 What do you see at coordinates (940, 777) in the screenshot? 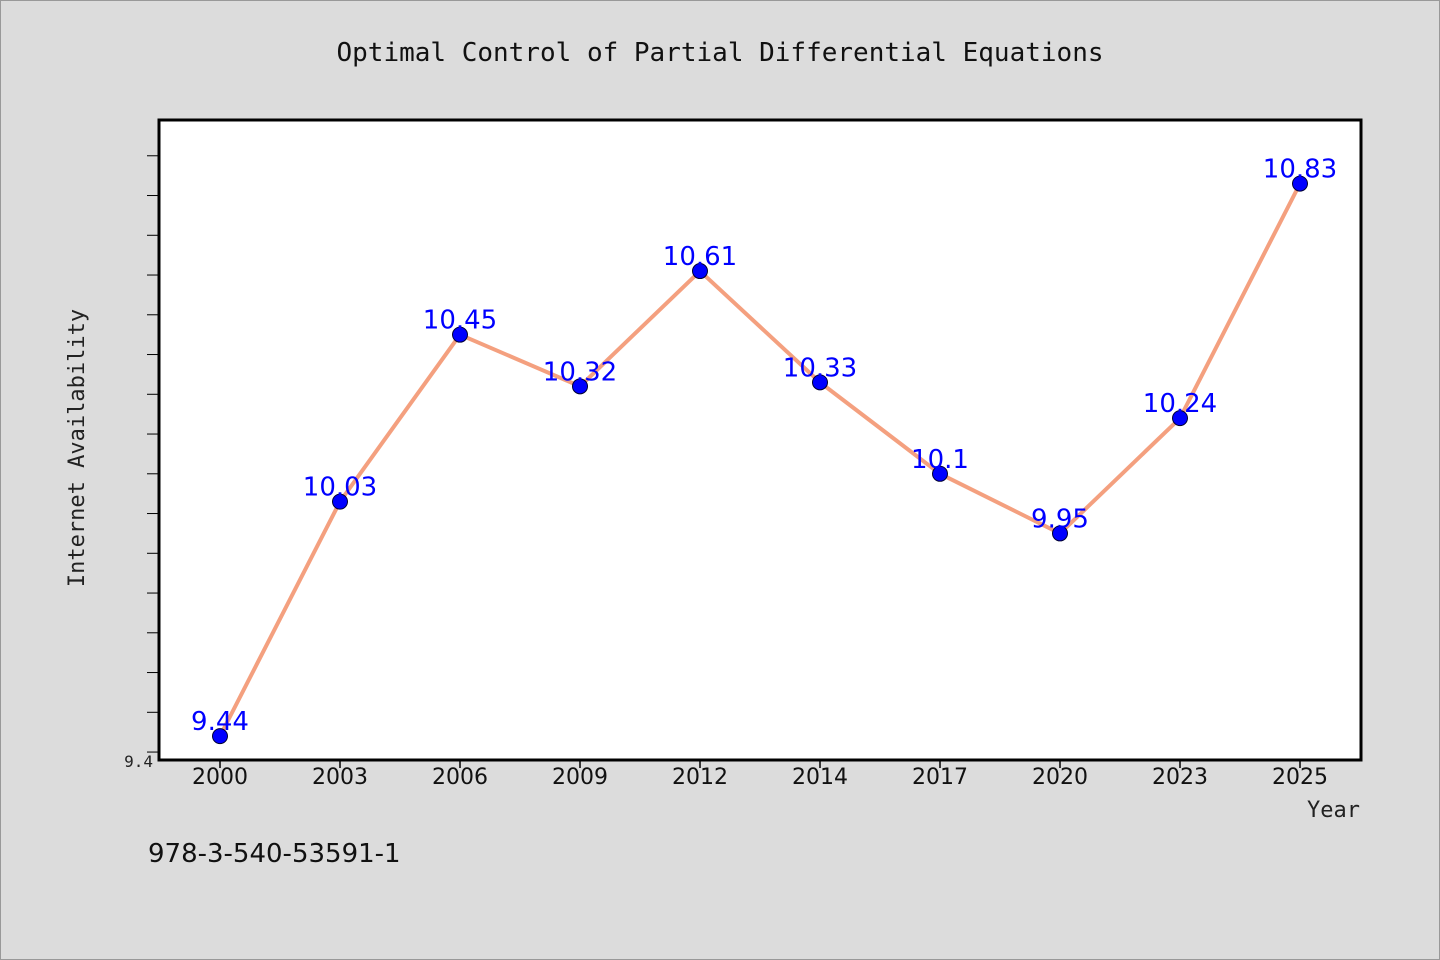
I see `x-tick-label: 2017` at bounding box center [940, 777].